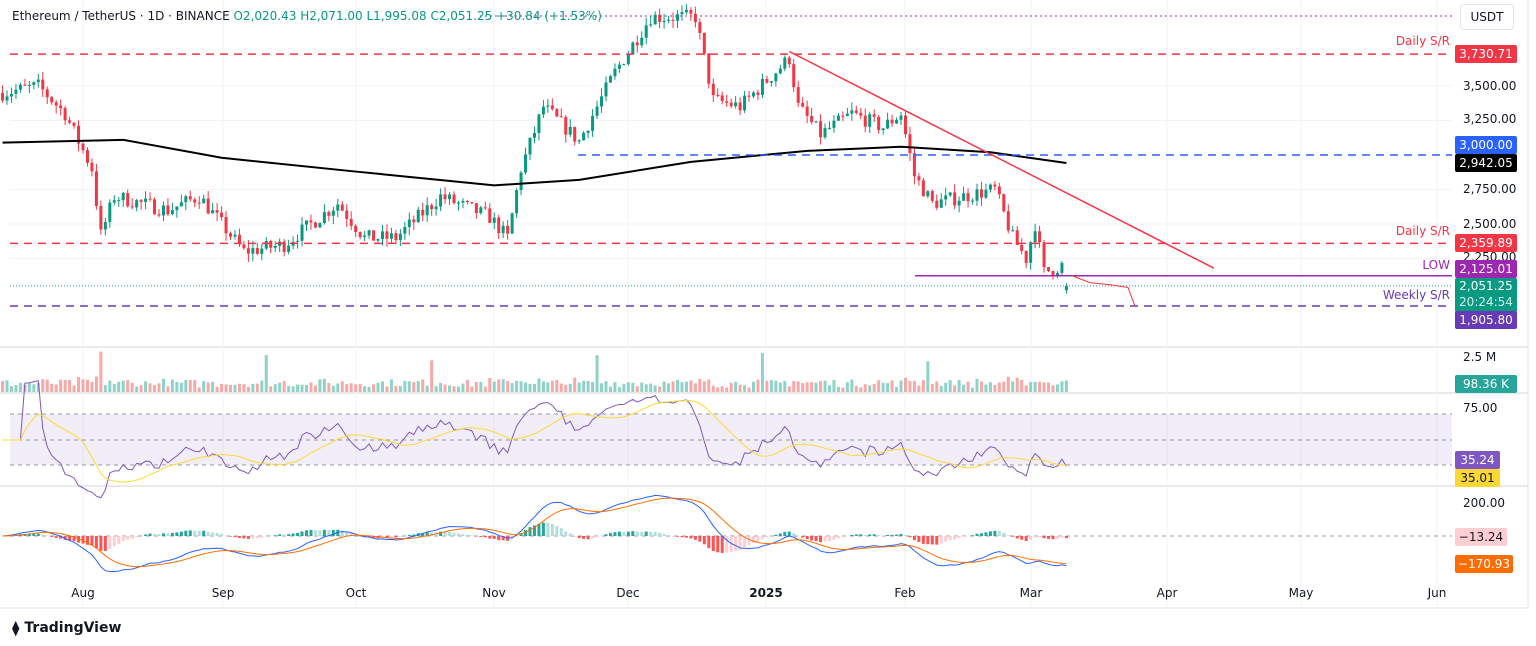 Image resolution: width=1536 pixels, height=646 pixels. Describe the element at coordinates (1480, 357) in the screenshot. I see `volume-tick: 2.5 M` at that location.